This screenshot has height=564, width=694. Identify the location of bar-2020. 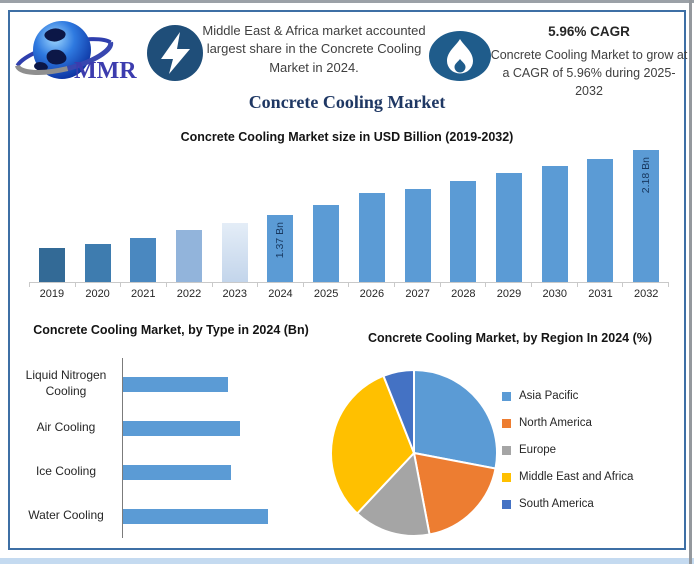
(97, 263).